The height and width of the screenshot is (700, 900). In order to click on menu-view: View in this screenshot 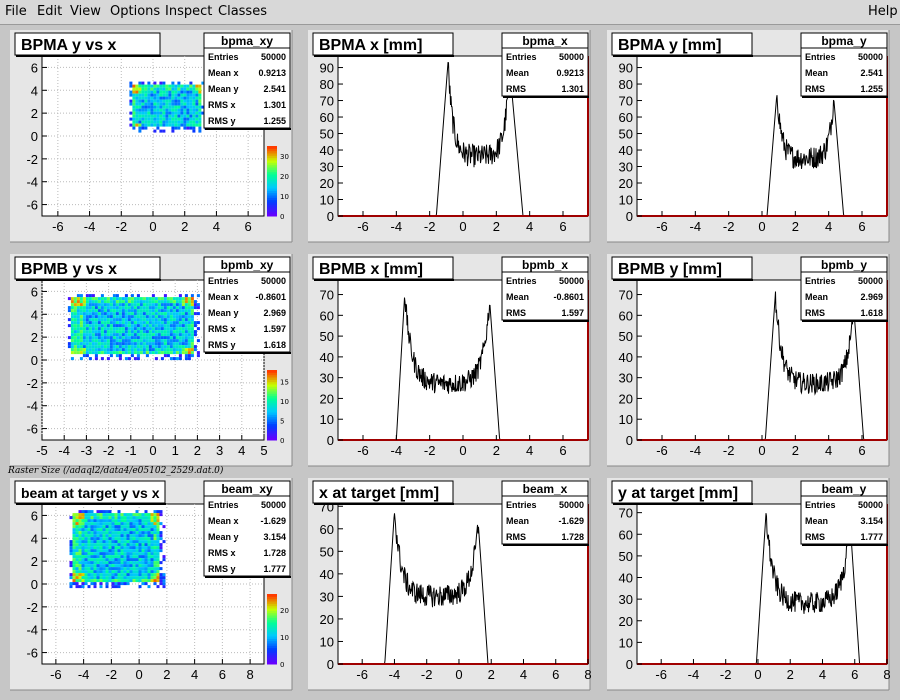, I will do `click(85, 11)`.